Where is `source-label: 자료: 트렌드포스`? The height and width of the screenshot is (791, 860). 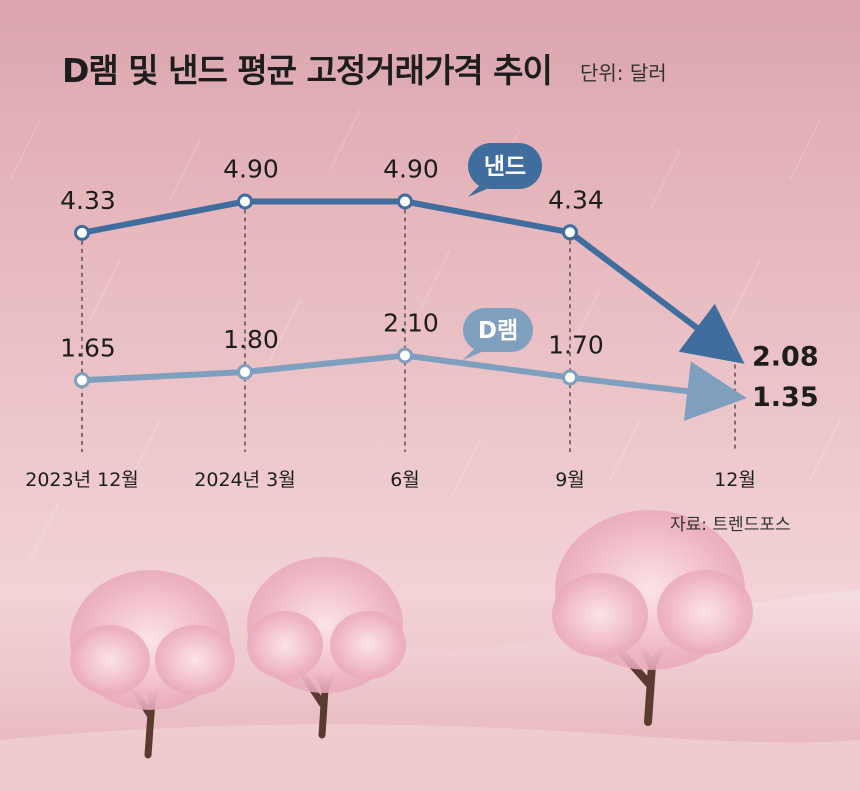 source-label: 자료: 트렌드포스 is located at coordinates (730, 525).